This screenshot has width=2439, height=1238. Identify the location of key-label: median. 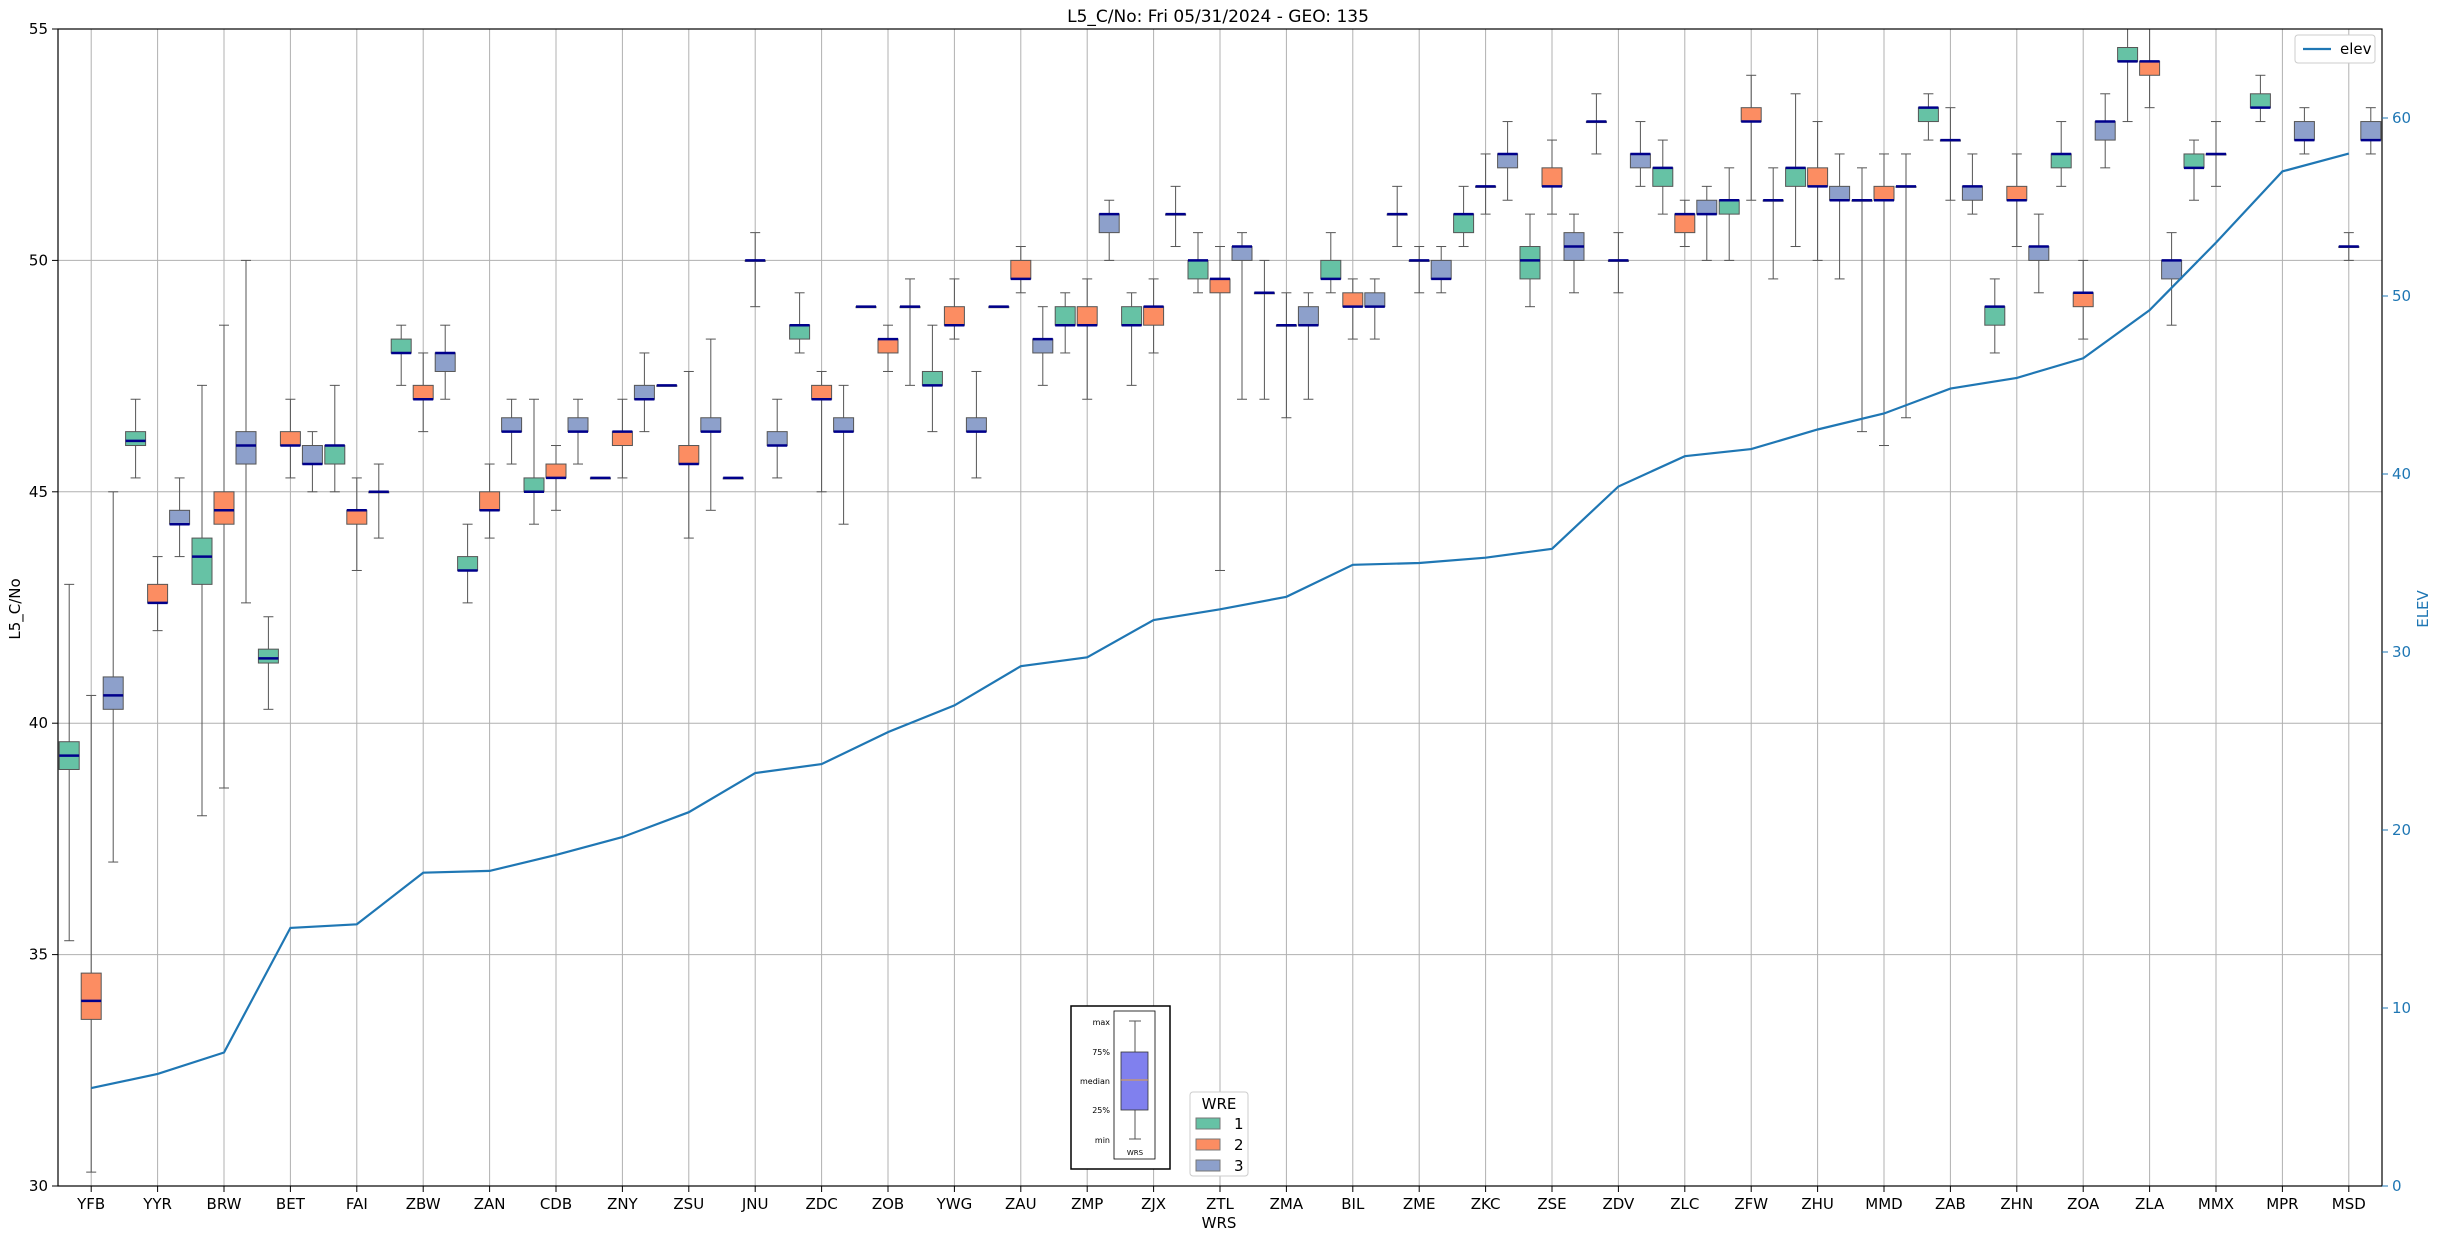
(1095, 1081).